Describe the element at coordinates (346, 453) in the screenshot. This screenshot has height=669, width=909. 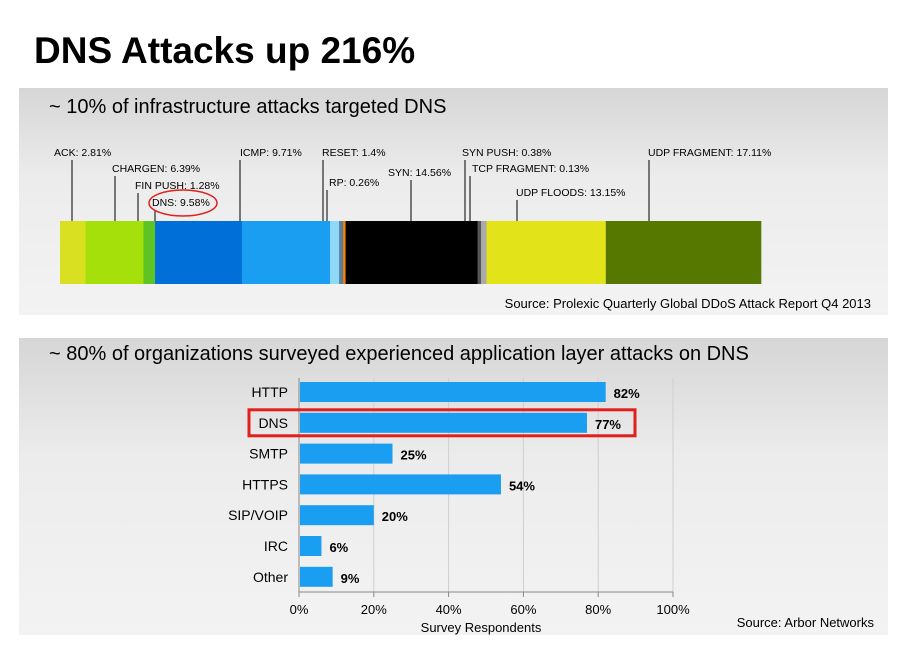
I see `bar-smtp` at that location.